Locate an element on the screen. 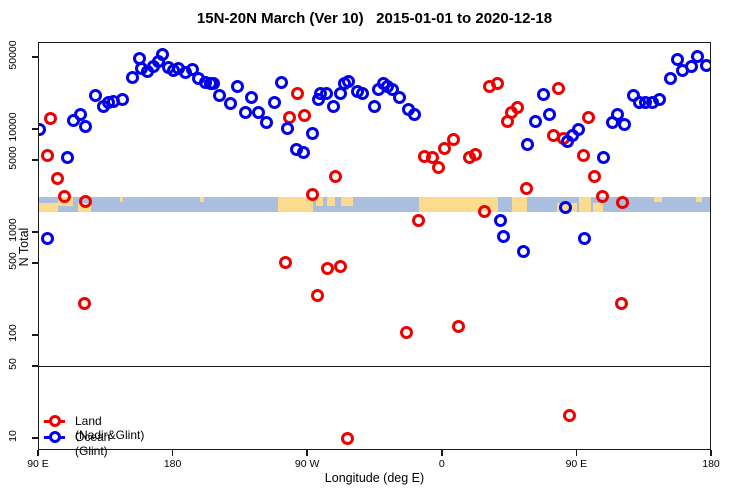  y-tick-label: 10000 is located at coordinates (13, 127).